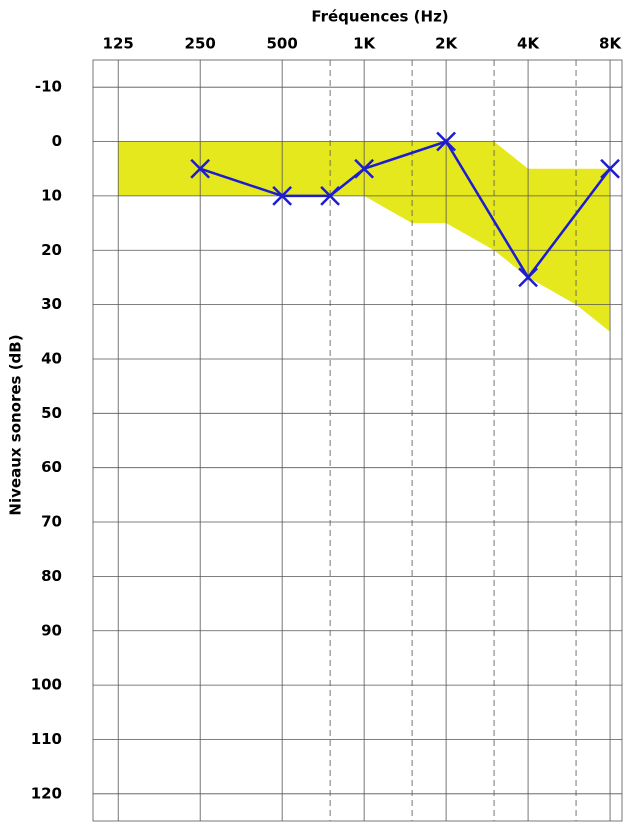 The width and height of the screenshot is (635, 826). I want to click on x-tick-label: 125, so click(118, 44).